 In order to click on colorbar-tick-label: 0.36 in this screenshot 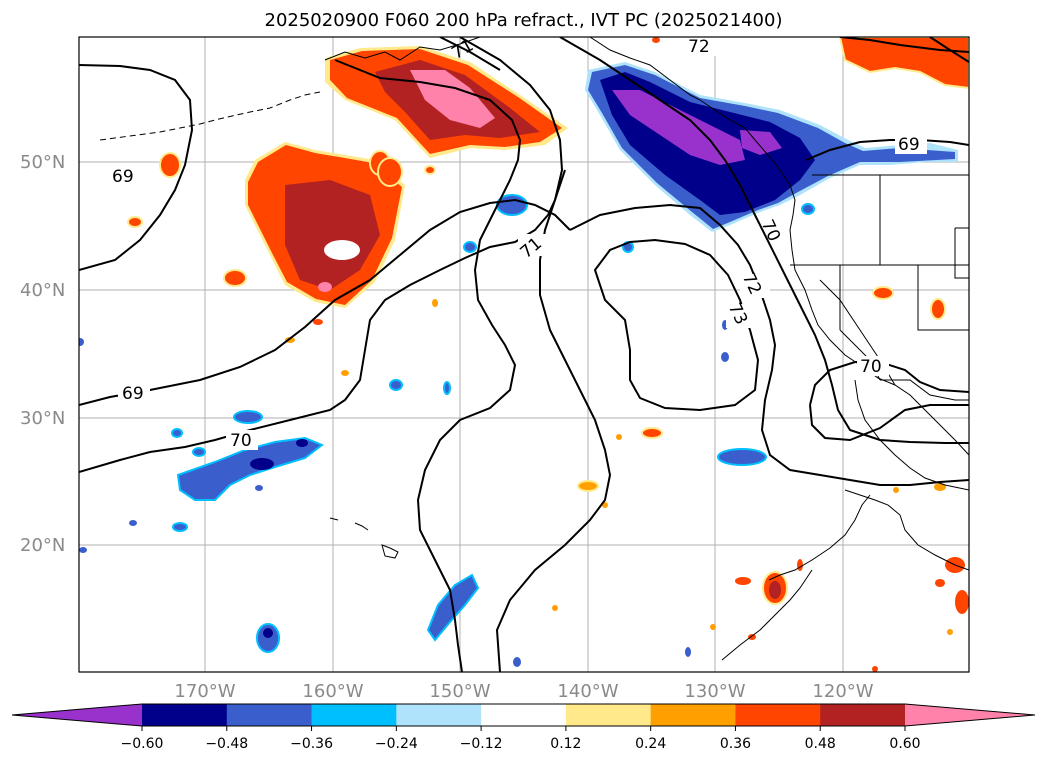, I will do `click(735, 744)`.